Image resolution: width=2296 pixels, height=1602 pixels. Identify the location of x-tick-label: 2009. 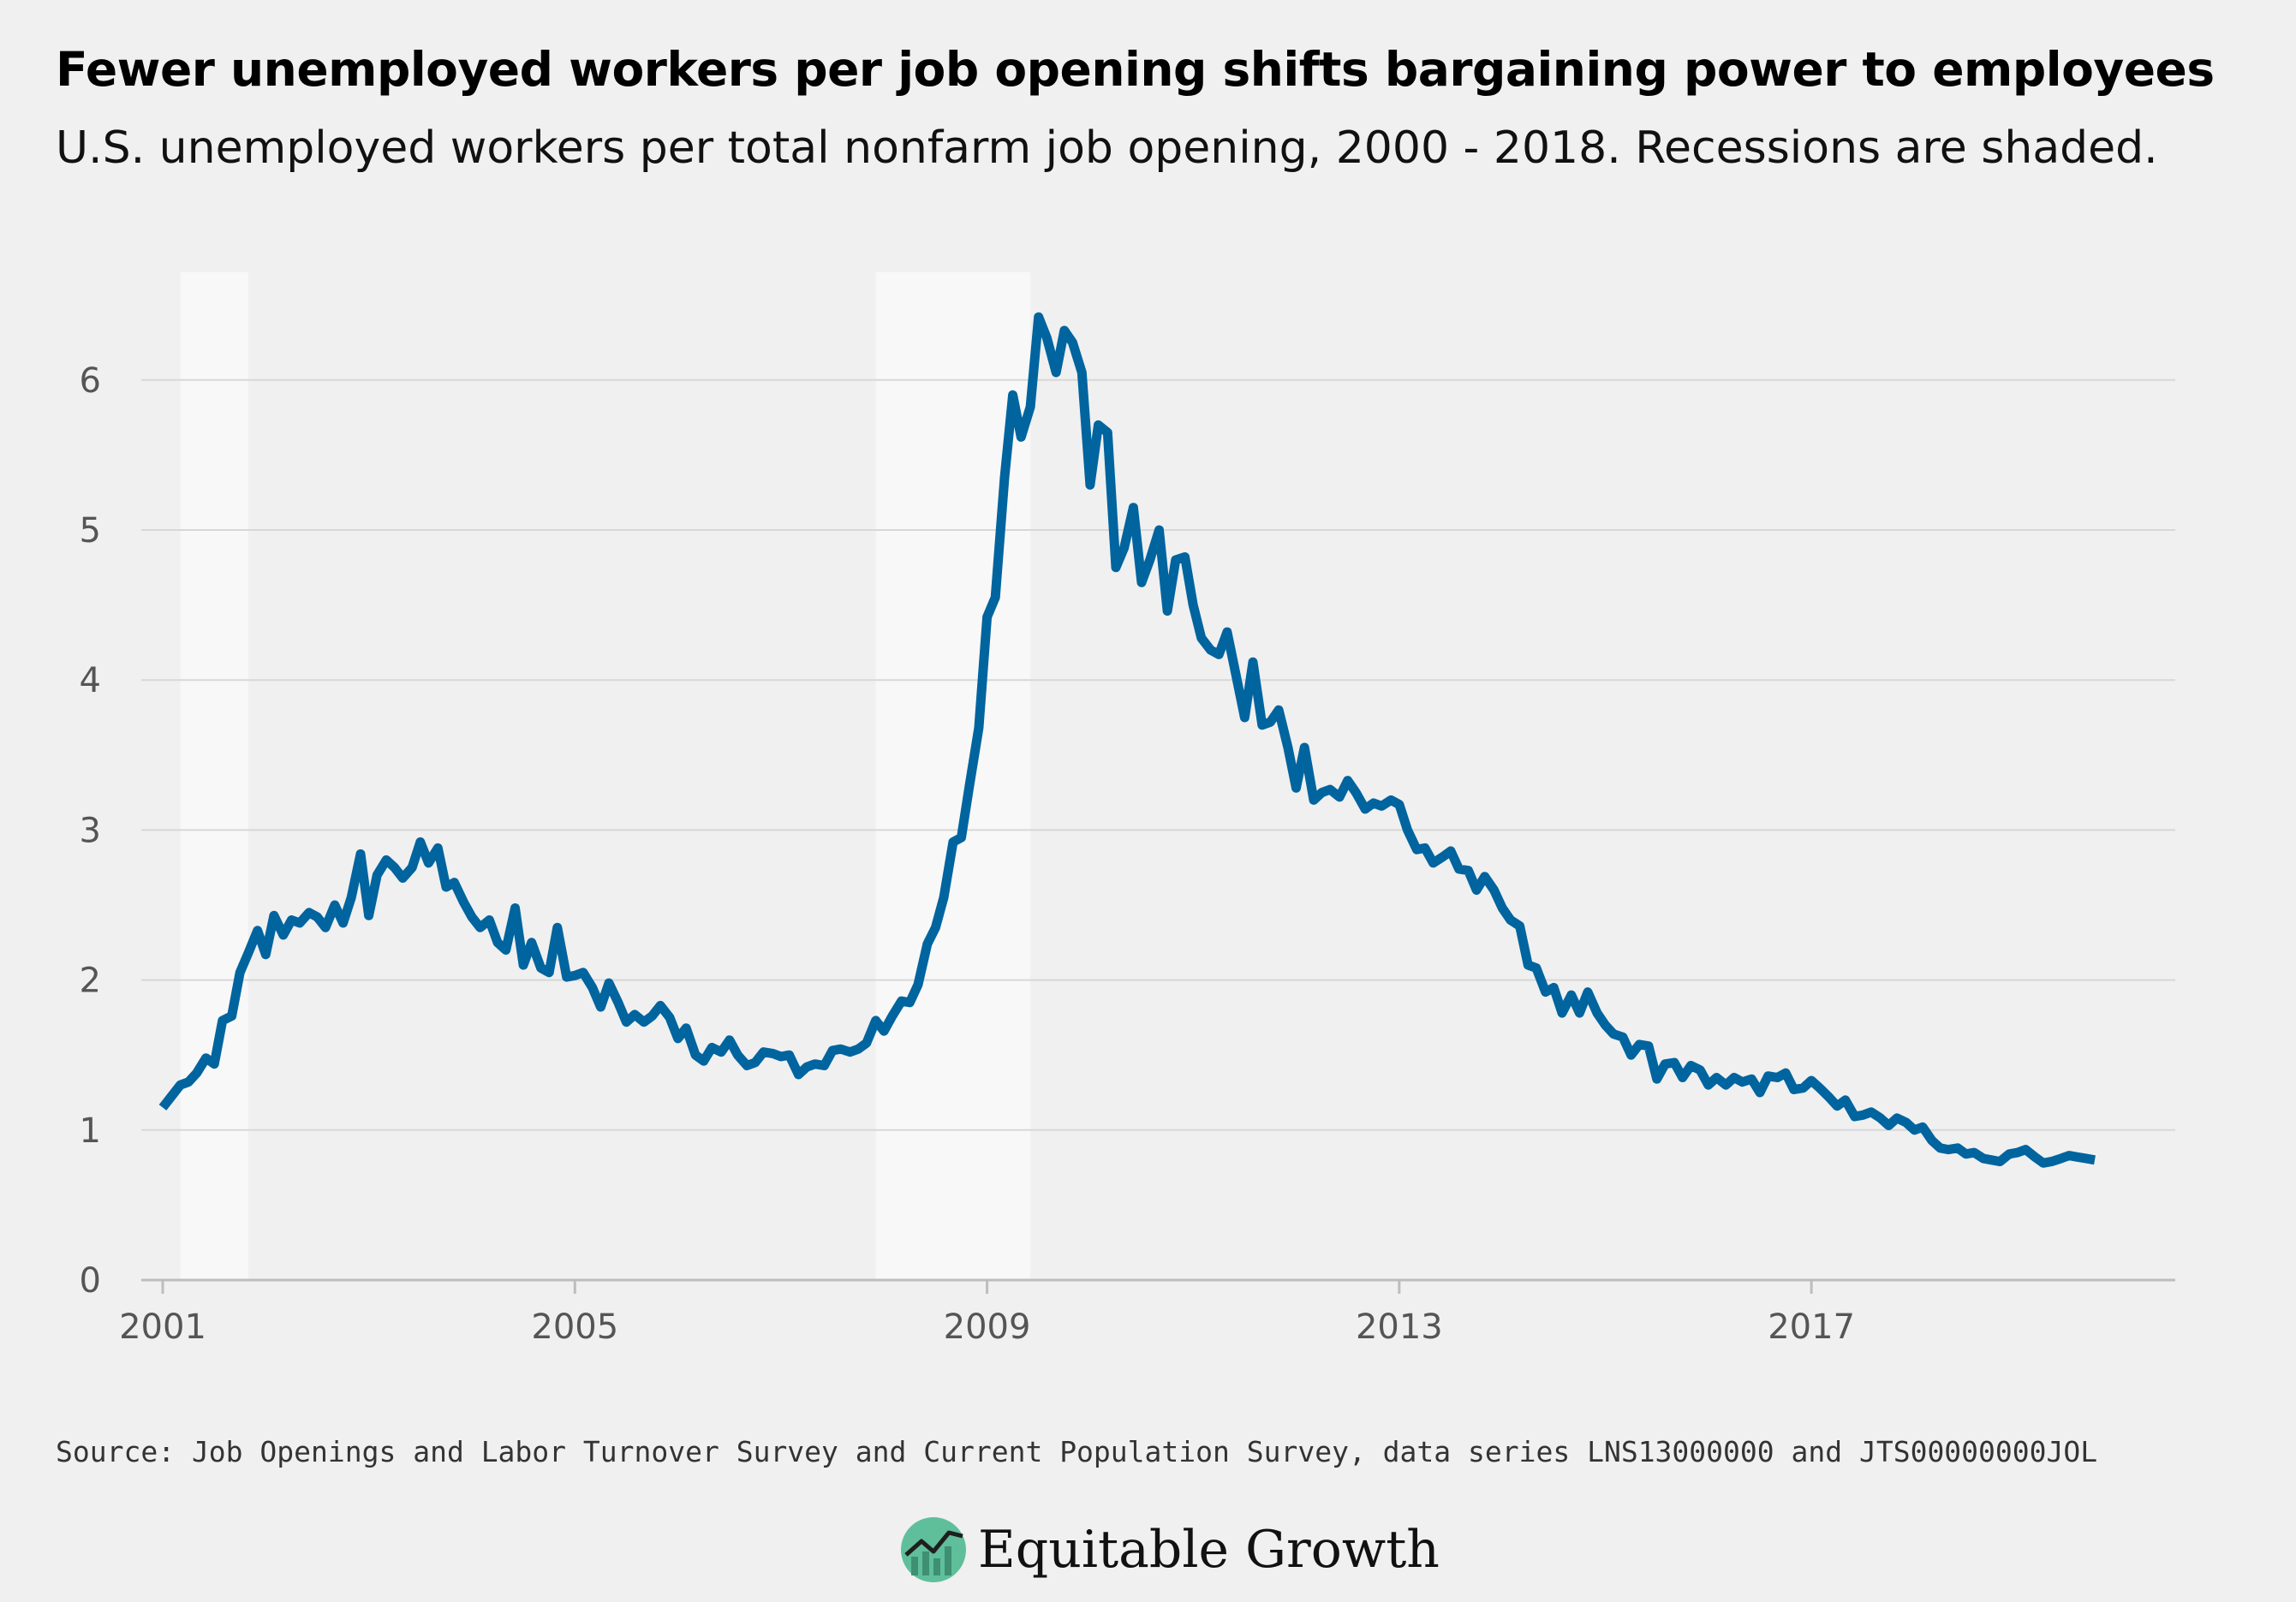
(987, 1327).